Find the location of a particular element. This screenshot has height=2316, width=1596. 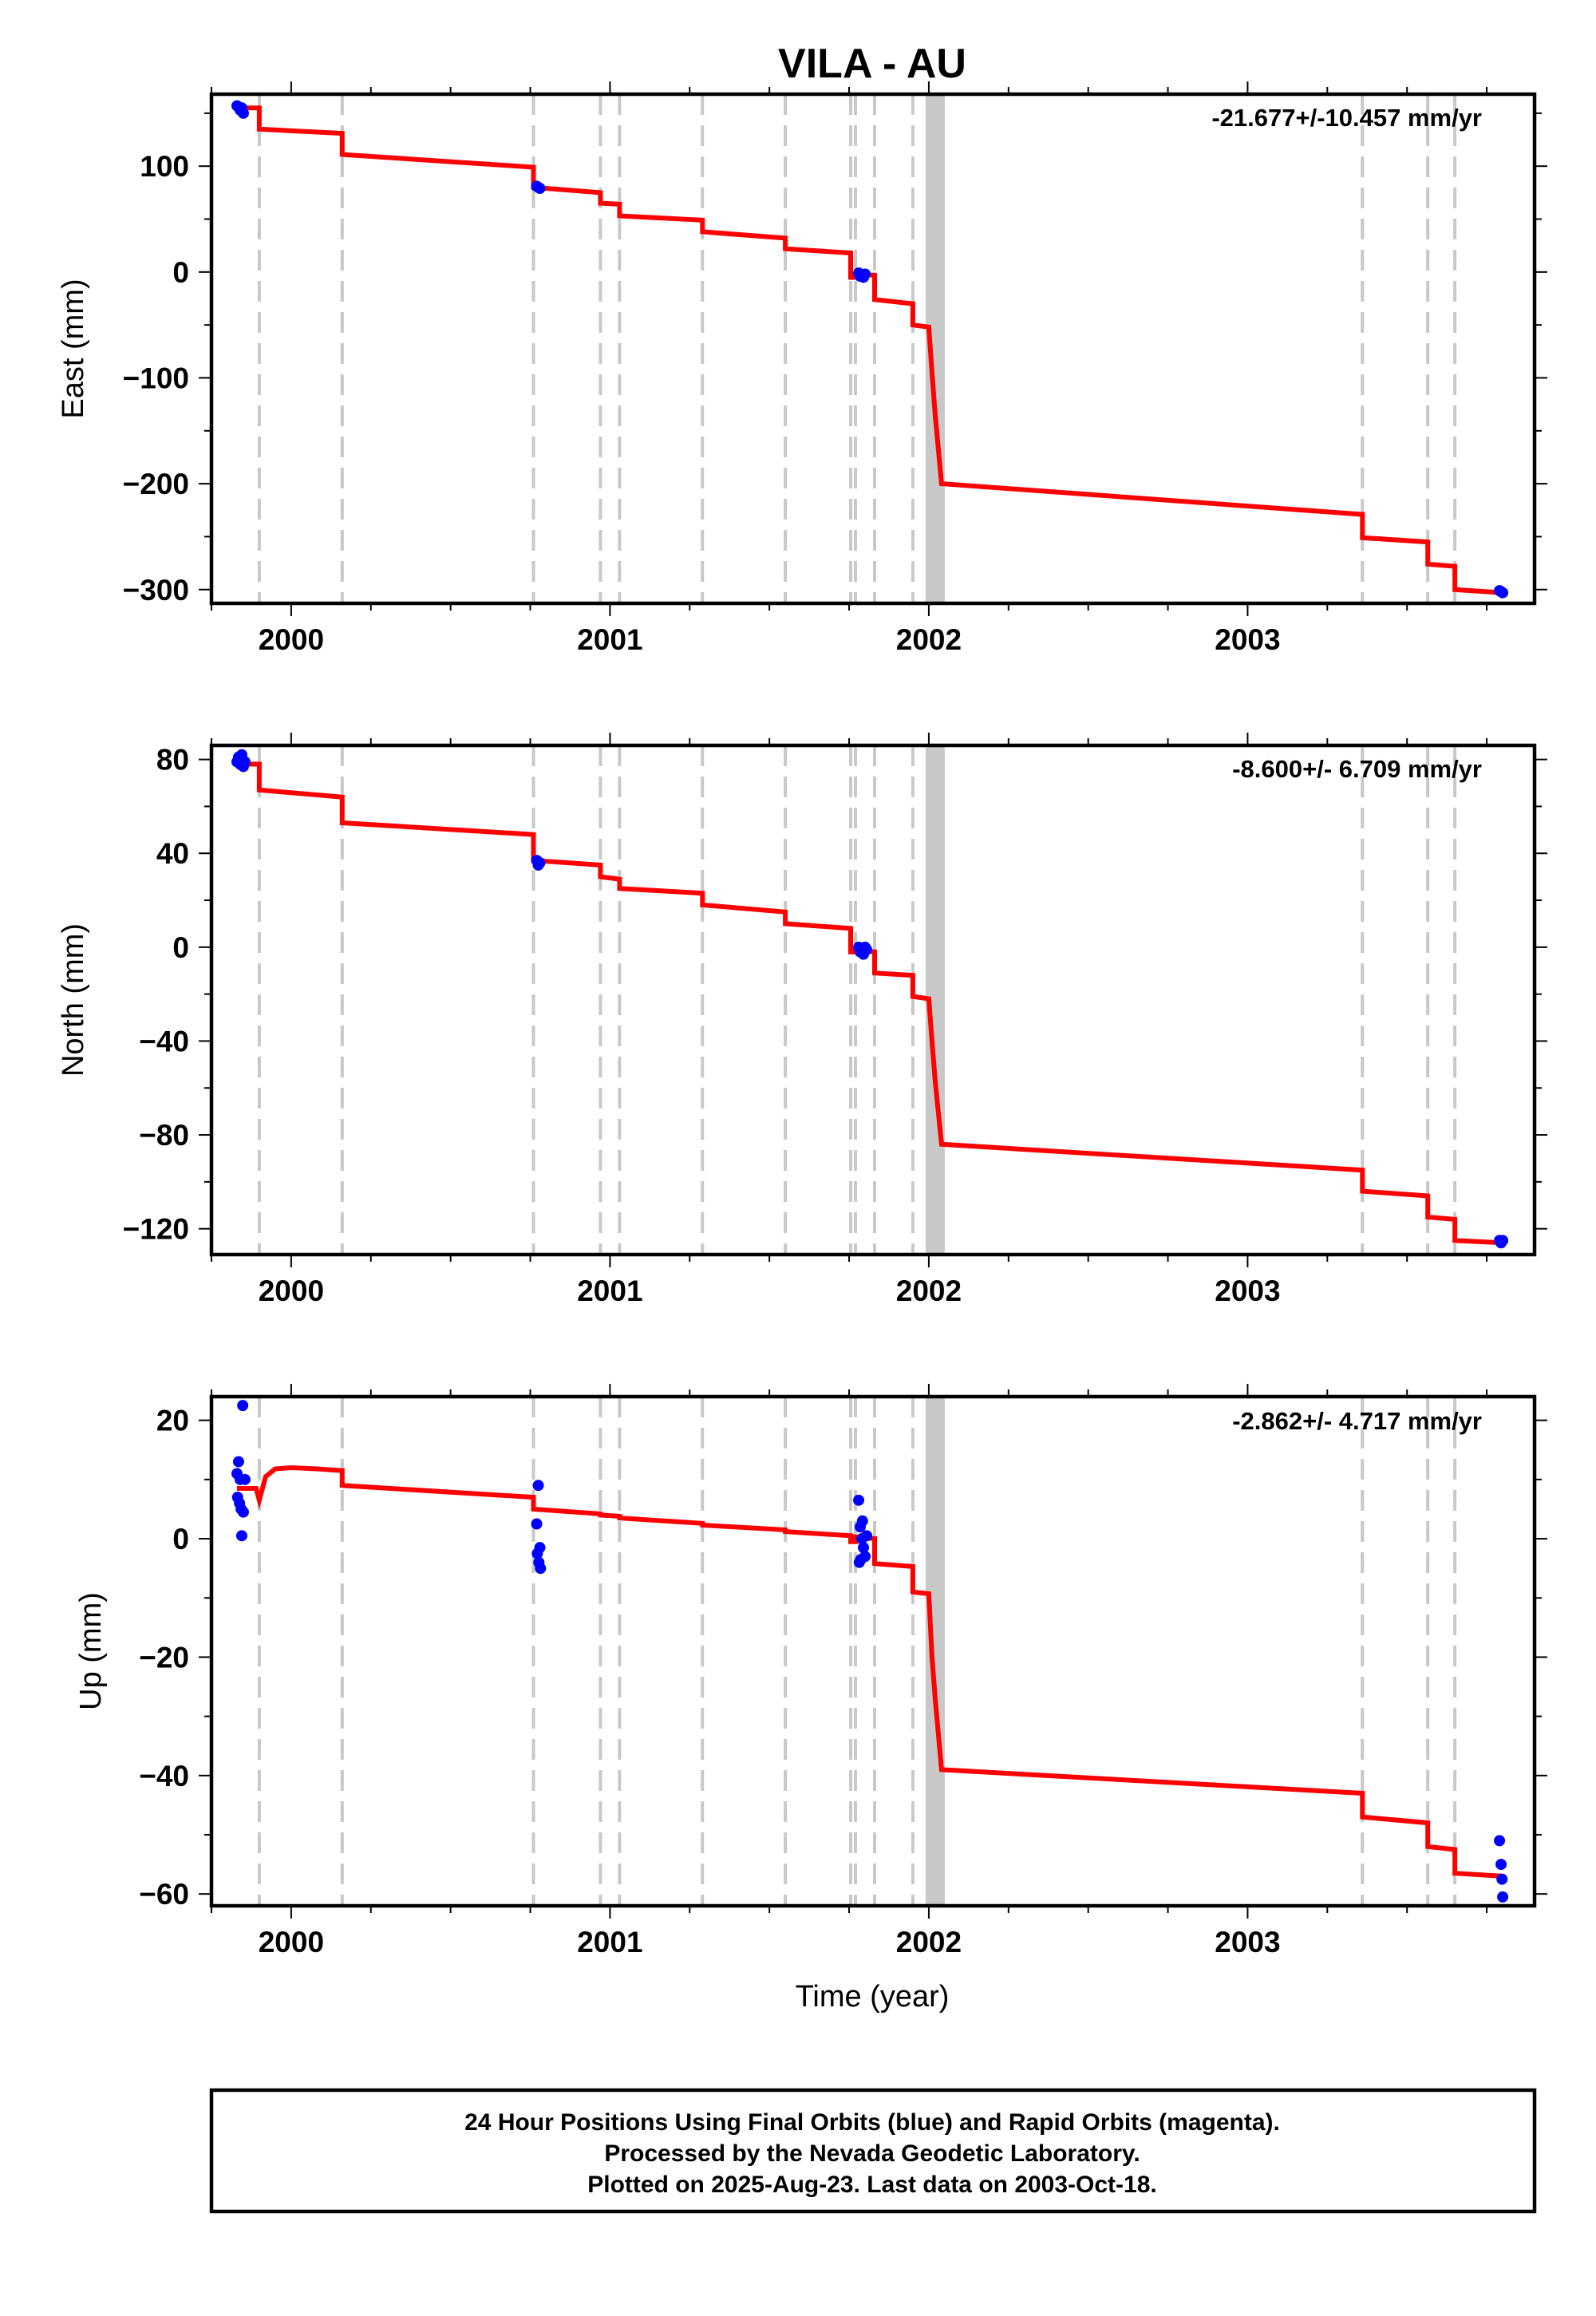

east-x-tick-label: 2003 is located at coordinates (1247, 639).